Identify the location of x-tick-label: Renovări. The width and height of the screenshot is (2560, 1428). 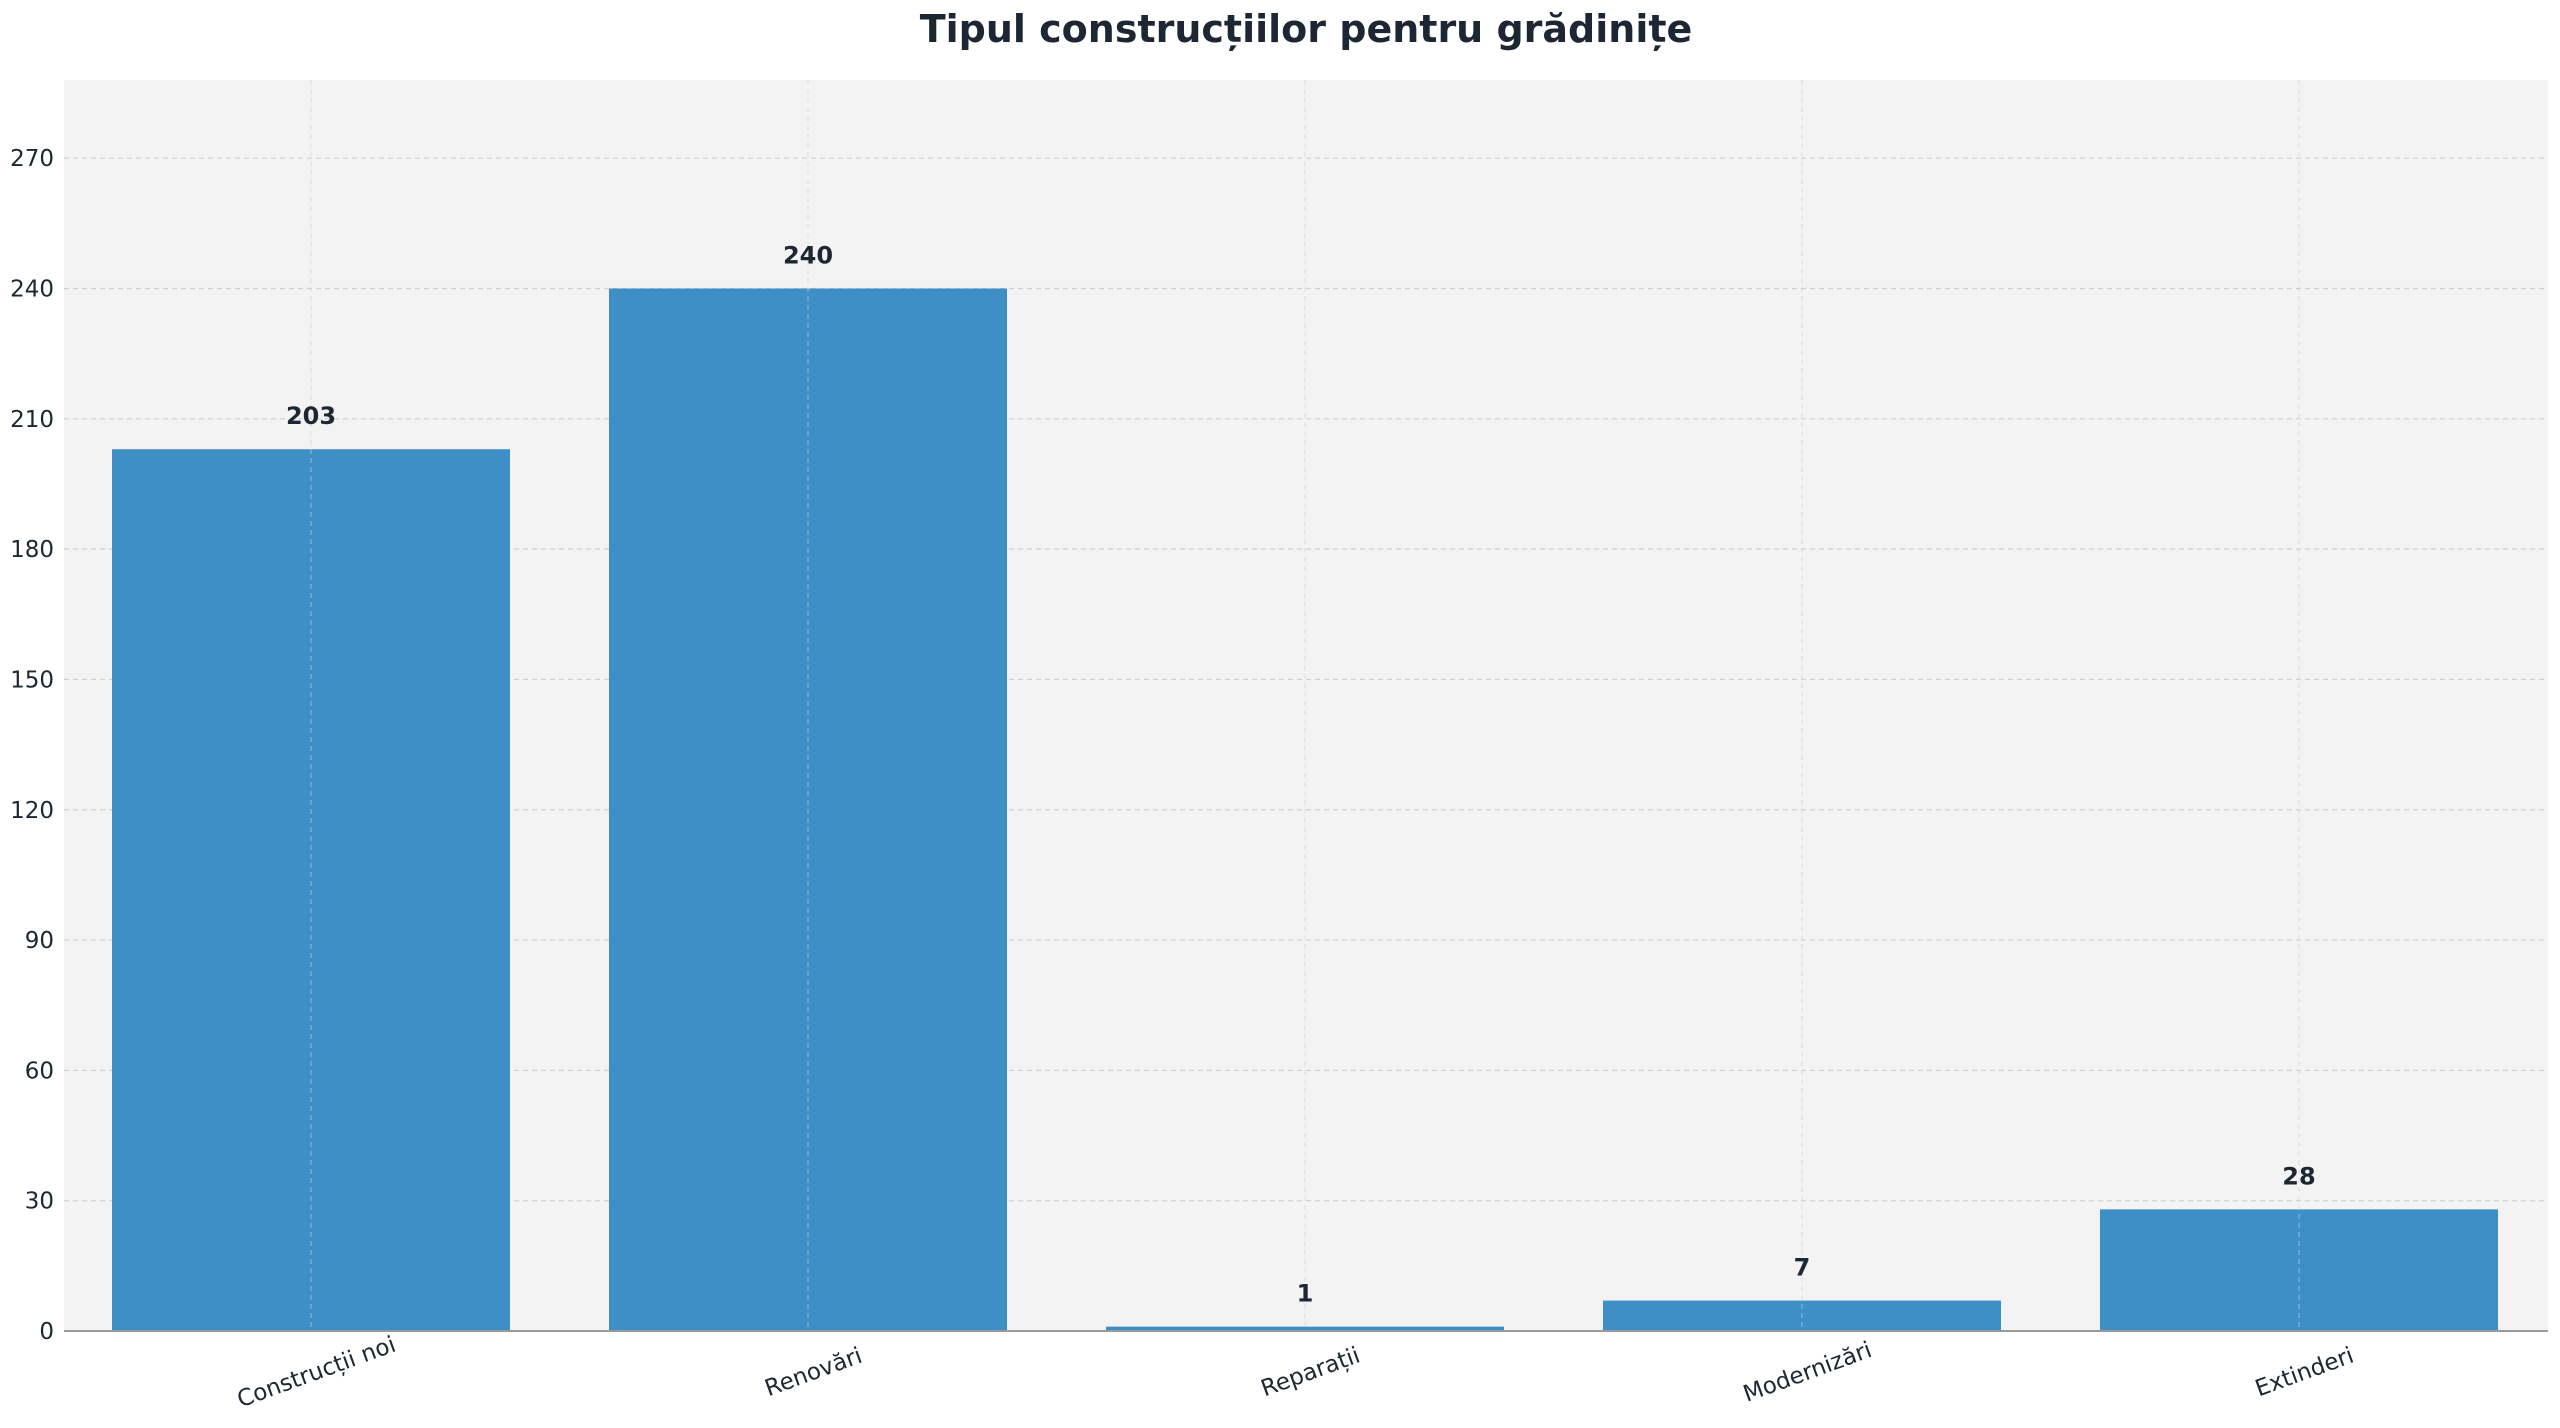
(814, 1372).